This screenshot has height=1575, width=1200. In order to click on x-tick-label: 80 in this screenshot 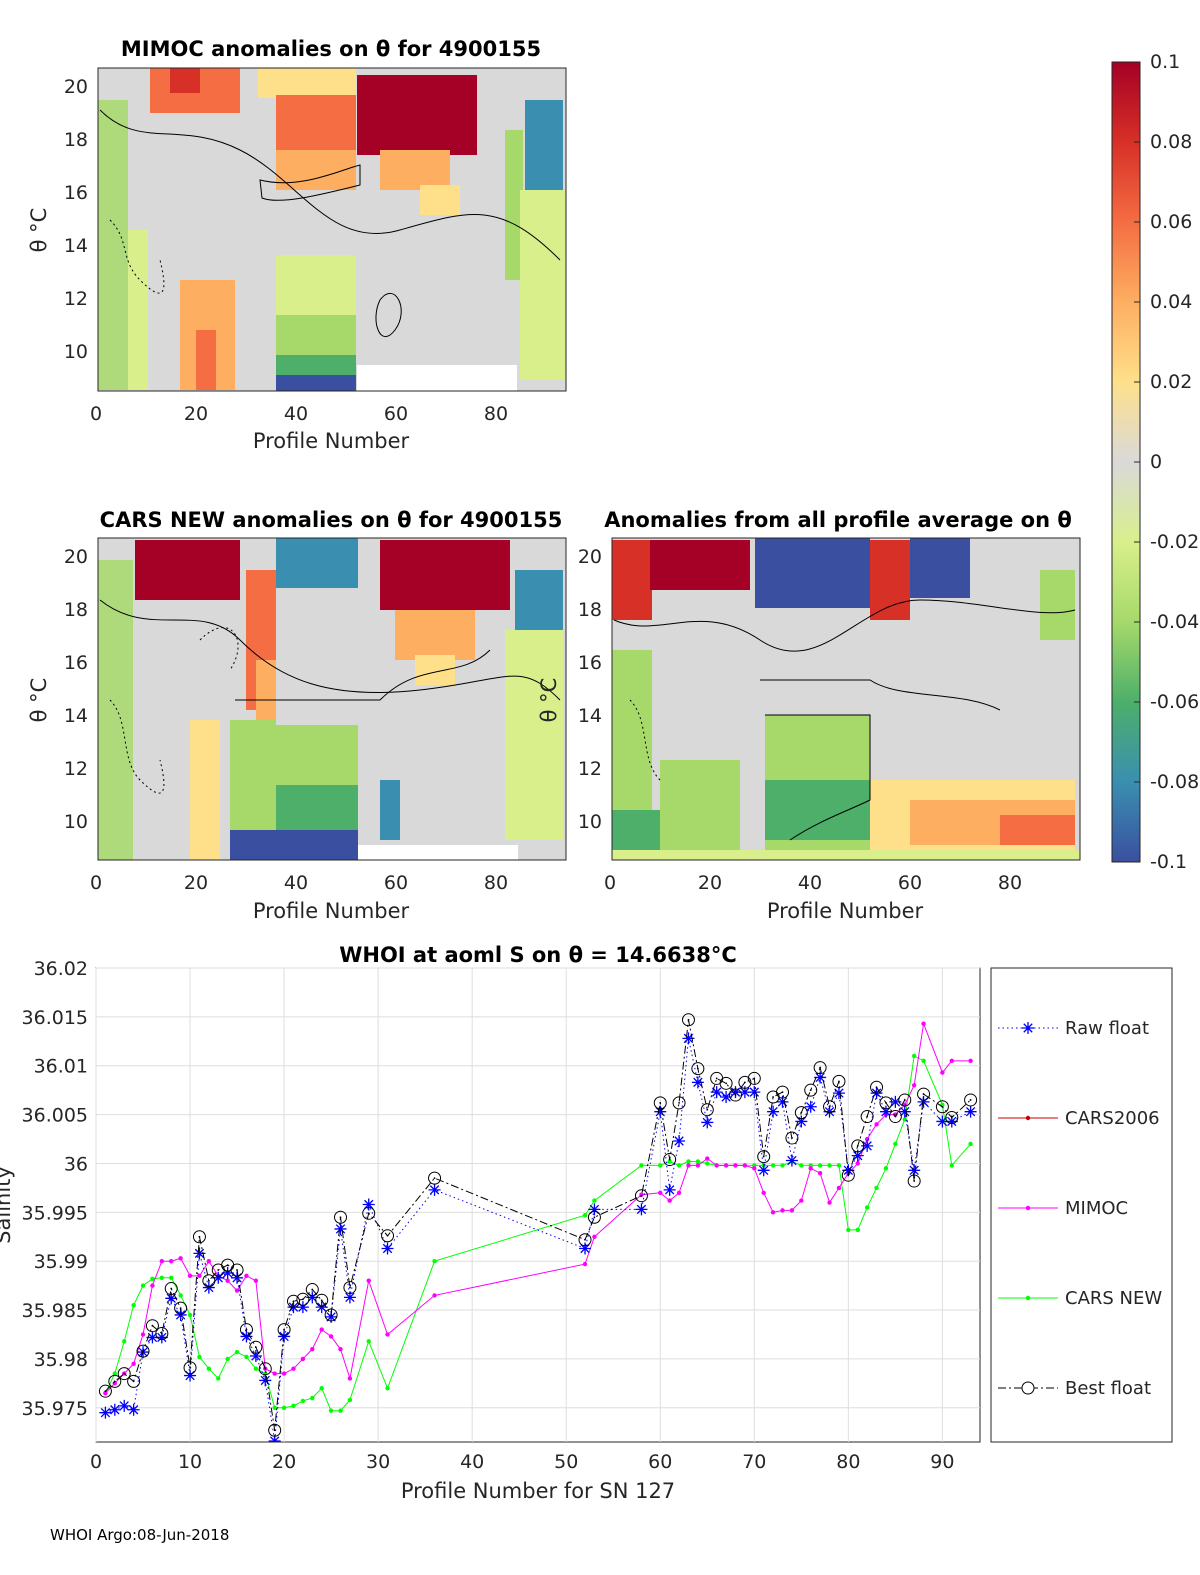, I will do `click(496, 414)`.